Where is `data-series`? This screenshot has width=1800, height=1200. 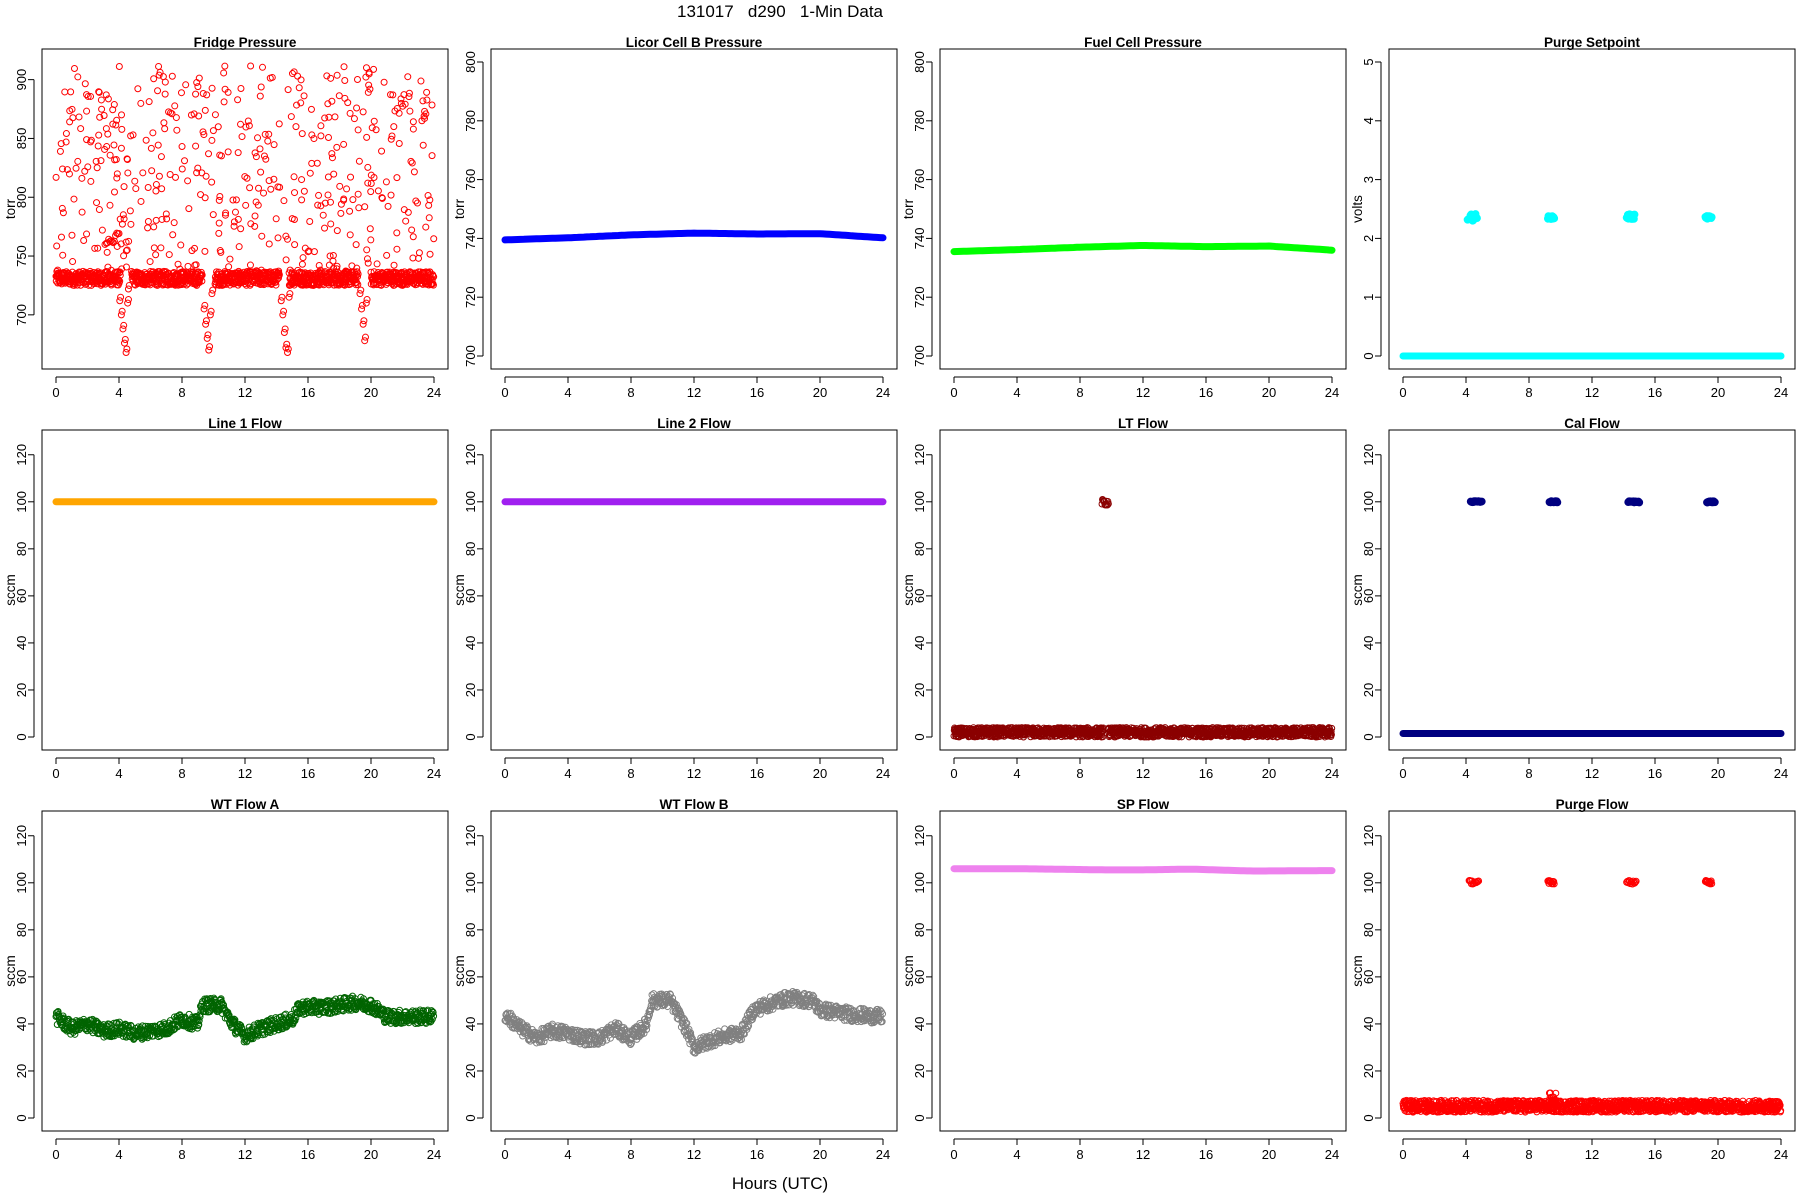
data-series is located at coordinates (1143, 618).